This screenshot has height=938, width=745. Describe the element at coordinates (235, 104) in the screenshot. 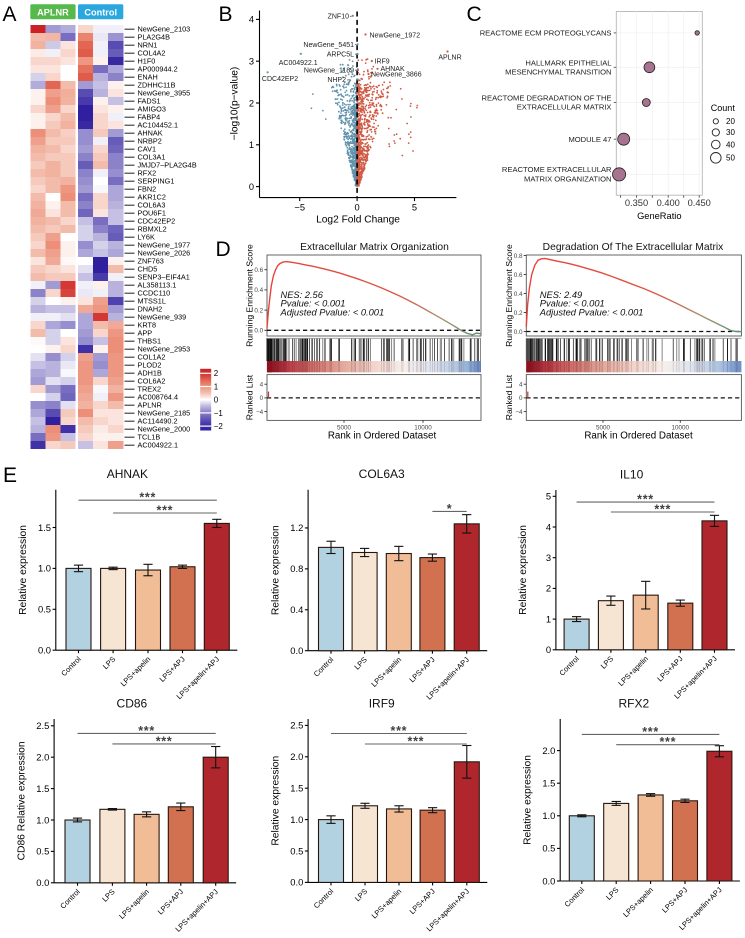

I see `svg-text: −log10(p−value)` at that location.